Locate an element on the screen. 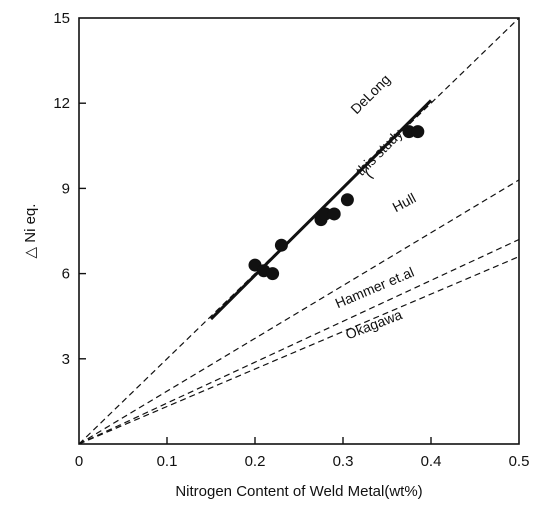 Image resolution: width=544 pixels, height=508 pixels. y-axis-label: △ Ni eq. is located at coordinates (30, 231).